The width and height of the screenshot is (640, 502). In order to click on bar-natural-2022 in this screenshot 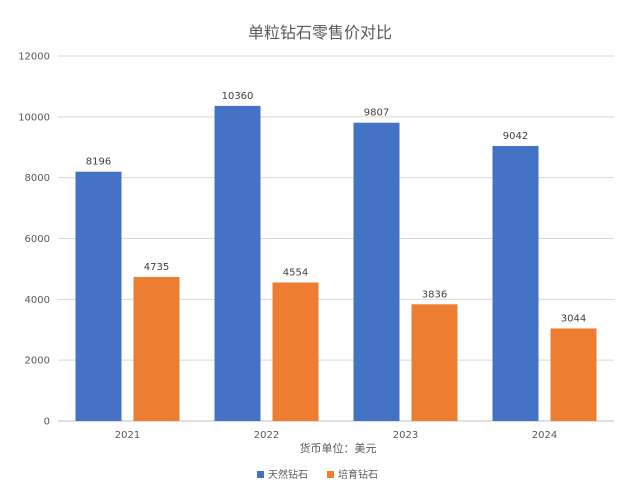, I will do `click(237, 263)`.